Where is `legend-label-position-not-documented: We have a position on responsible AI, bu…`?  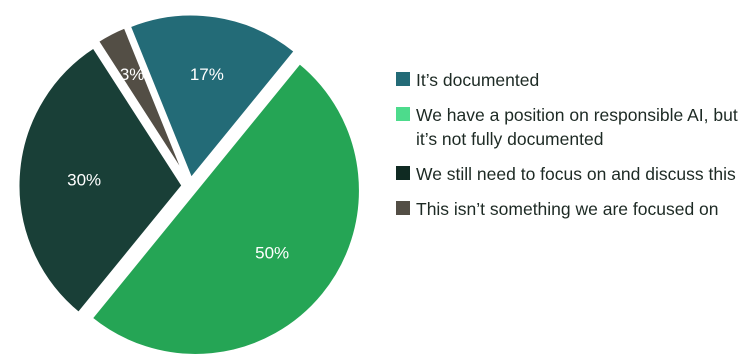 legend-label-position-not-documented: We have a position on responsible AI, bu… is located at coordinates (577, 127).